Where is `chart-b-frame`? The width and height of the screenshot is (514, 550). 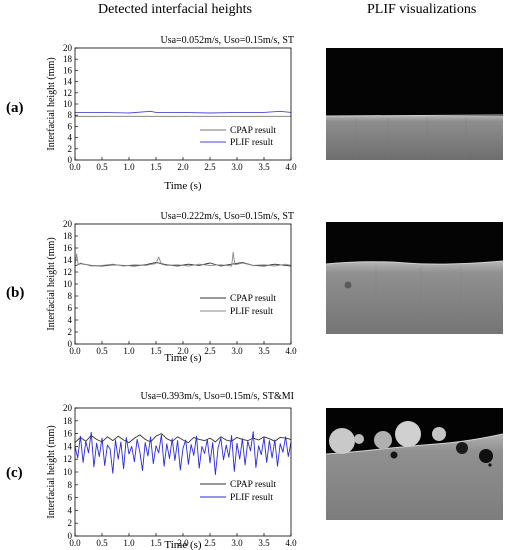 chart-b-frame is located at coordinates (183, 284).